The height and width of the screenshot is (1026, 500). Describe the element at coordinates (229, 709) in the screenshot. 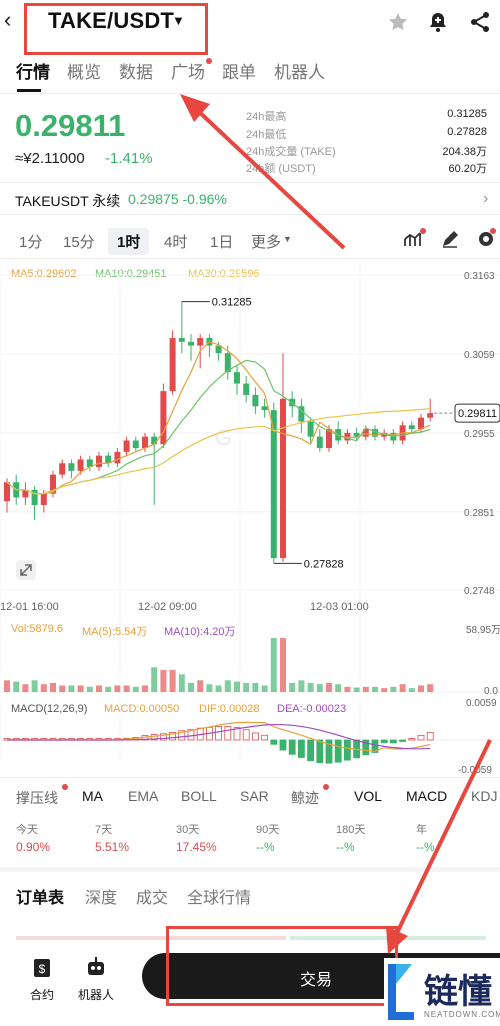

I see `dif-value: DIF:0.00028` at that location.